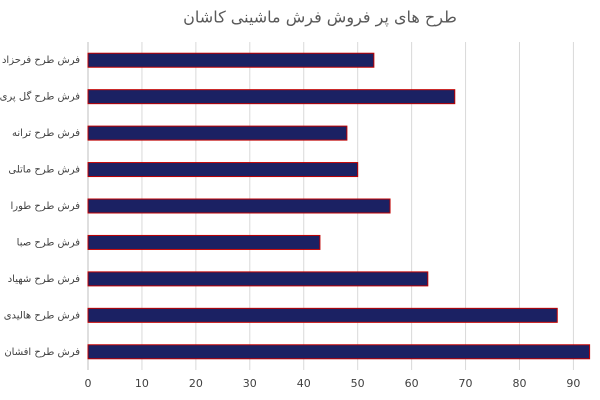 The image size is (600, 400). I want to click on x-tick-label: 10, so click(142, 383).